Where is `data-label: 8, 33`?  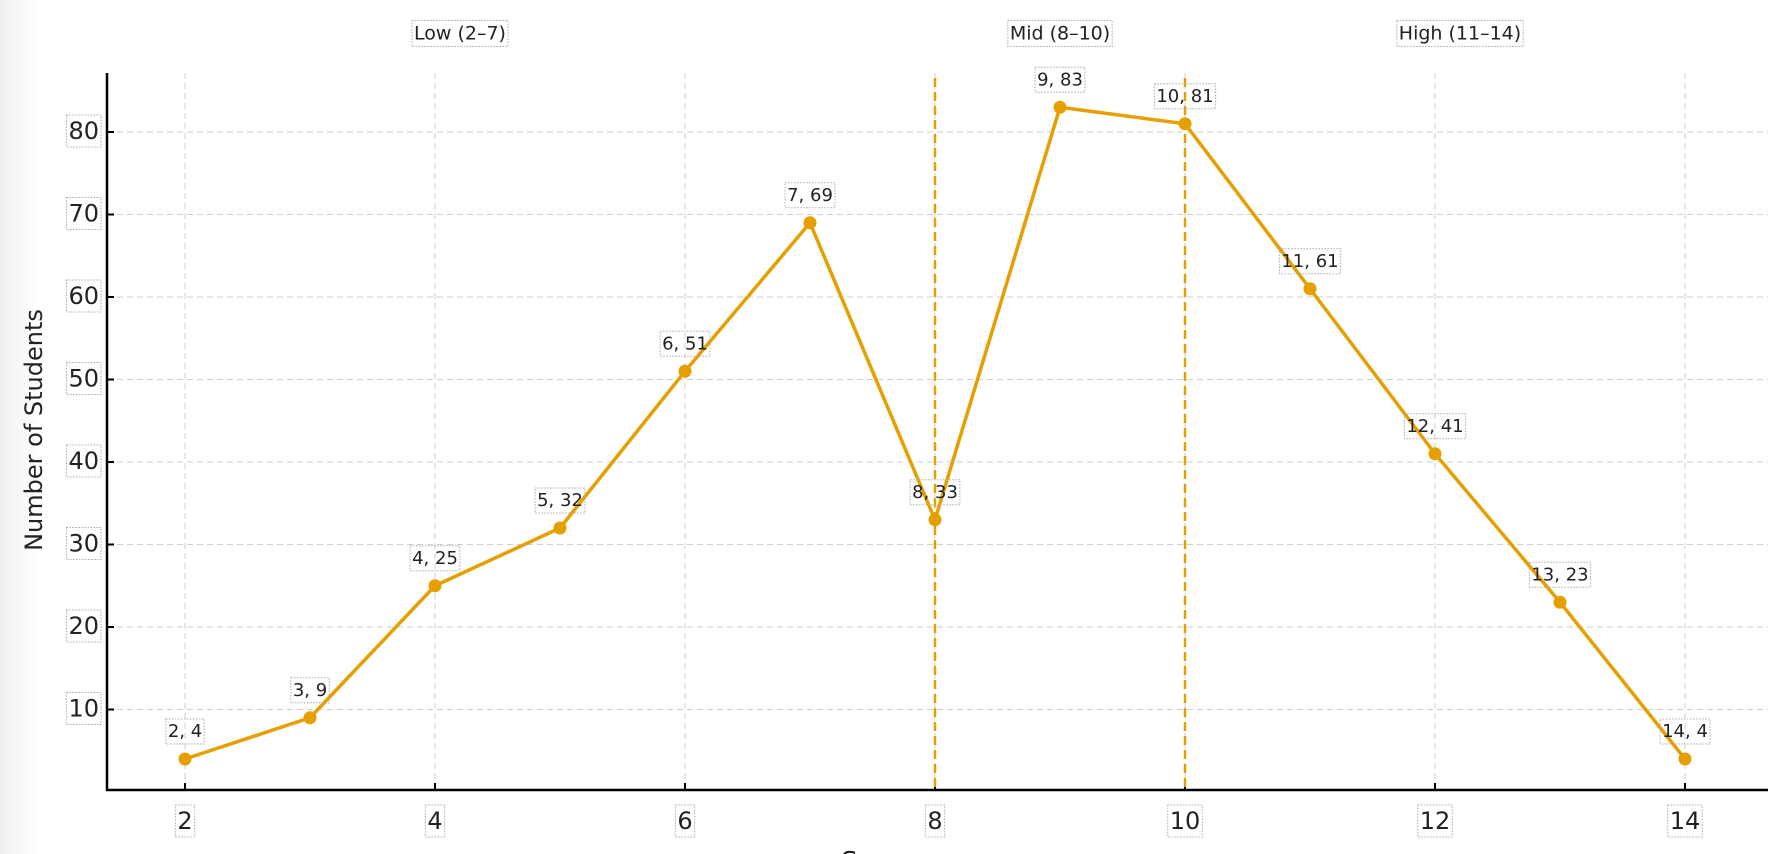
data-label: 8, 33 is located at coordinates (935, 492).